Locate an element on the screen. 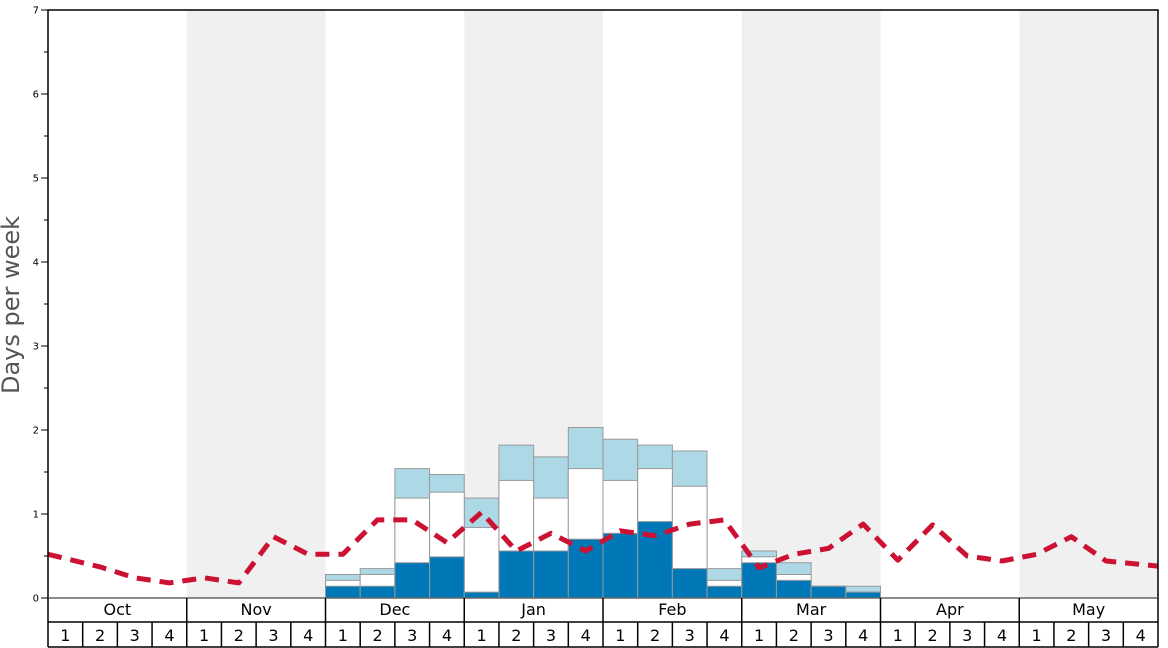  y-tick-label: 3 is located at coordinates (36, 347).